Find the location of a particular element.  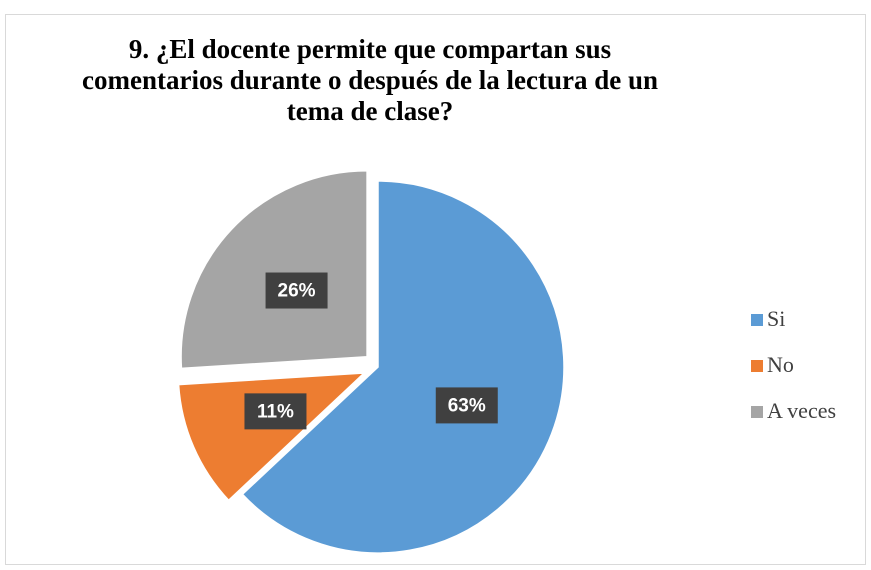

data-label: 26% is located at coordinates (297, 291).